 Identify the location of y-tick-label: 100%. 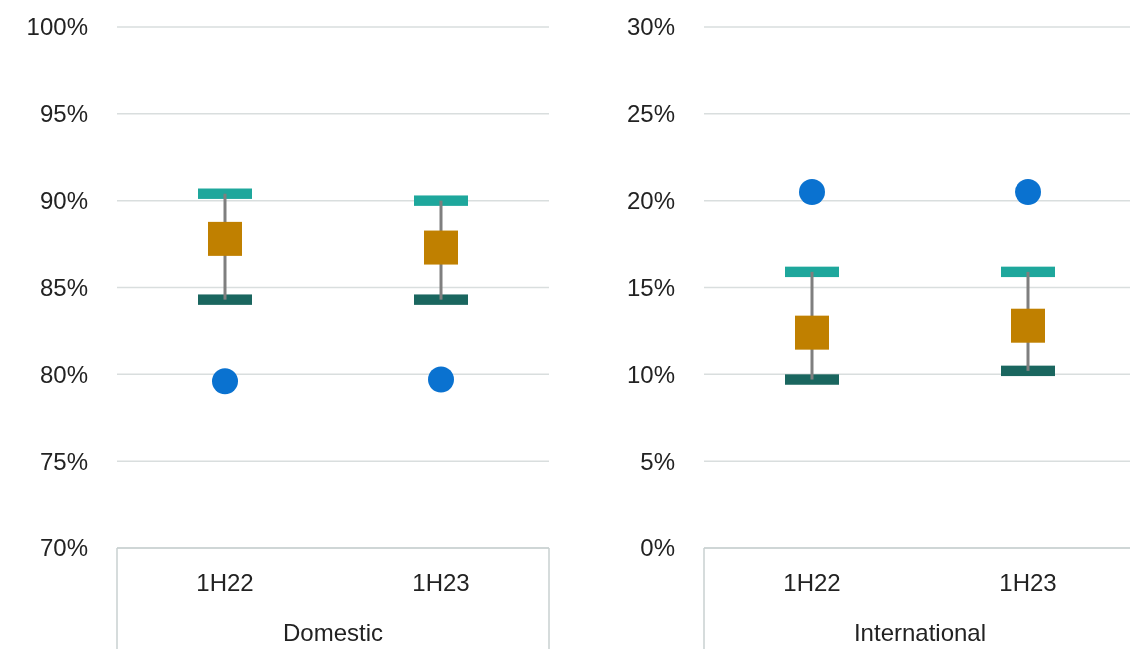
(57, 27).